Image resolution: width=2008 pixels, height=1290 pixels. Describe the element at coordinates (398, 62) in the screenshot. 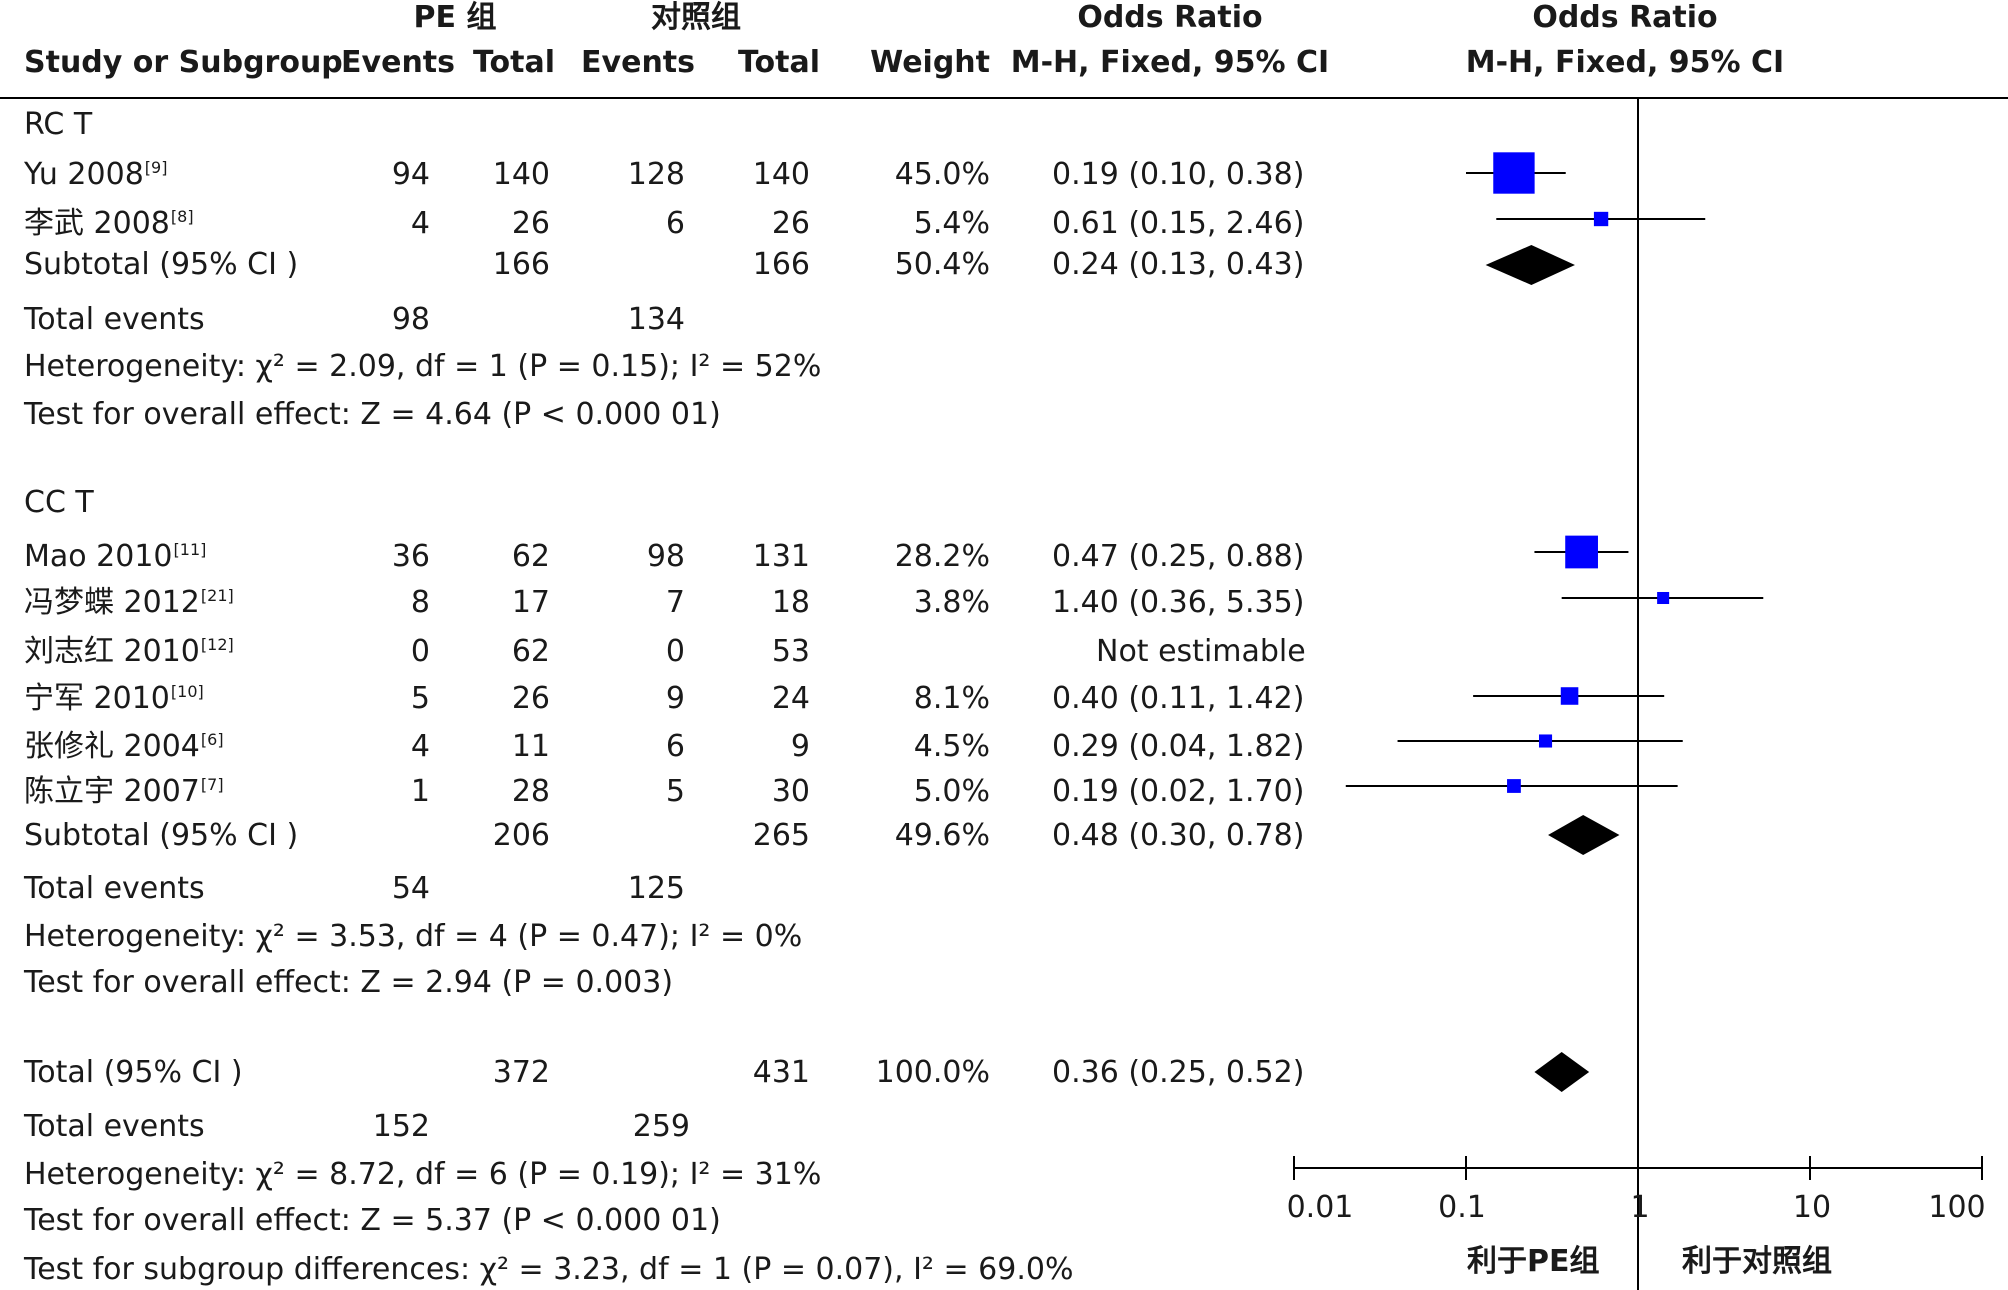

I see `col-header-events-pe: Events` at that location.